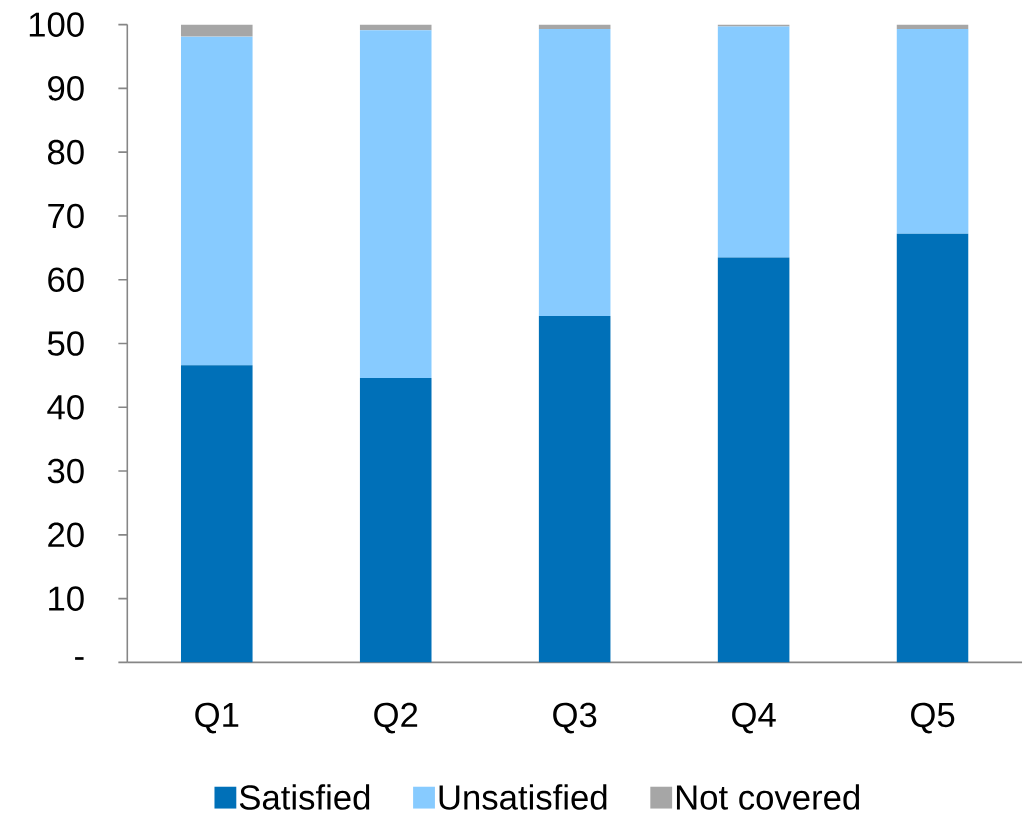 The width and height of the screenshot is (1026, 815). Describe the element at coordinates (768, 797) in the screenshot. I see `legend-label: Not covered` at that location.